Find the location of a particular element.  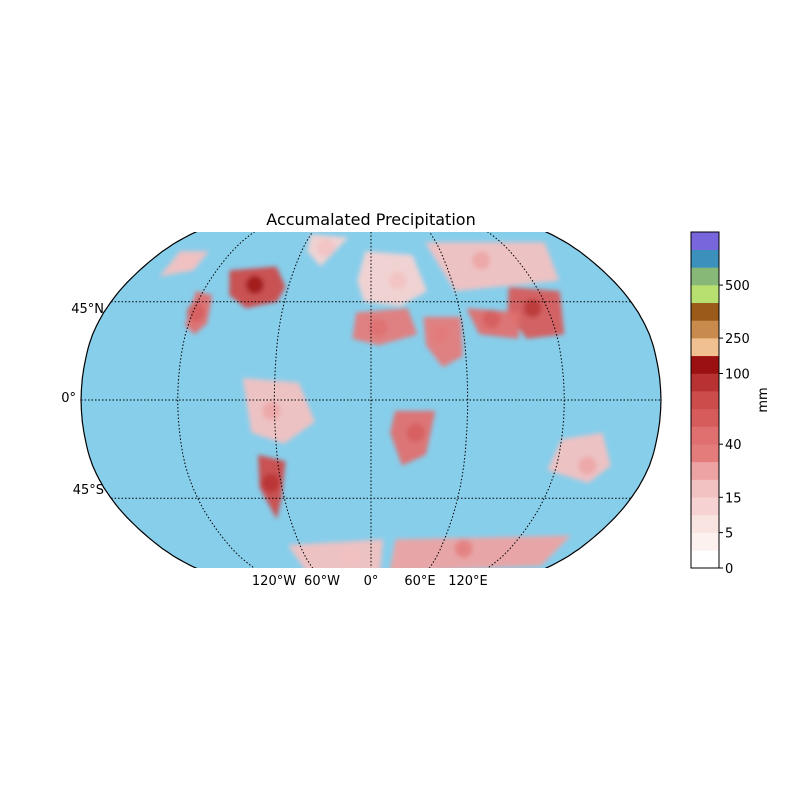

colorbar-tick-label: 15 is located at coordinates (733, 498).